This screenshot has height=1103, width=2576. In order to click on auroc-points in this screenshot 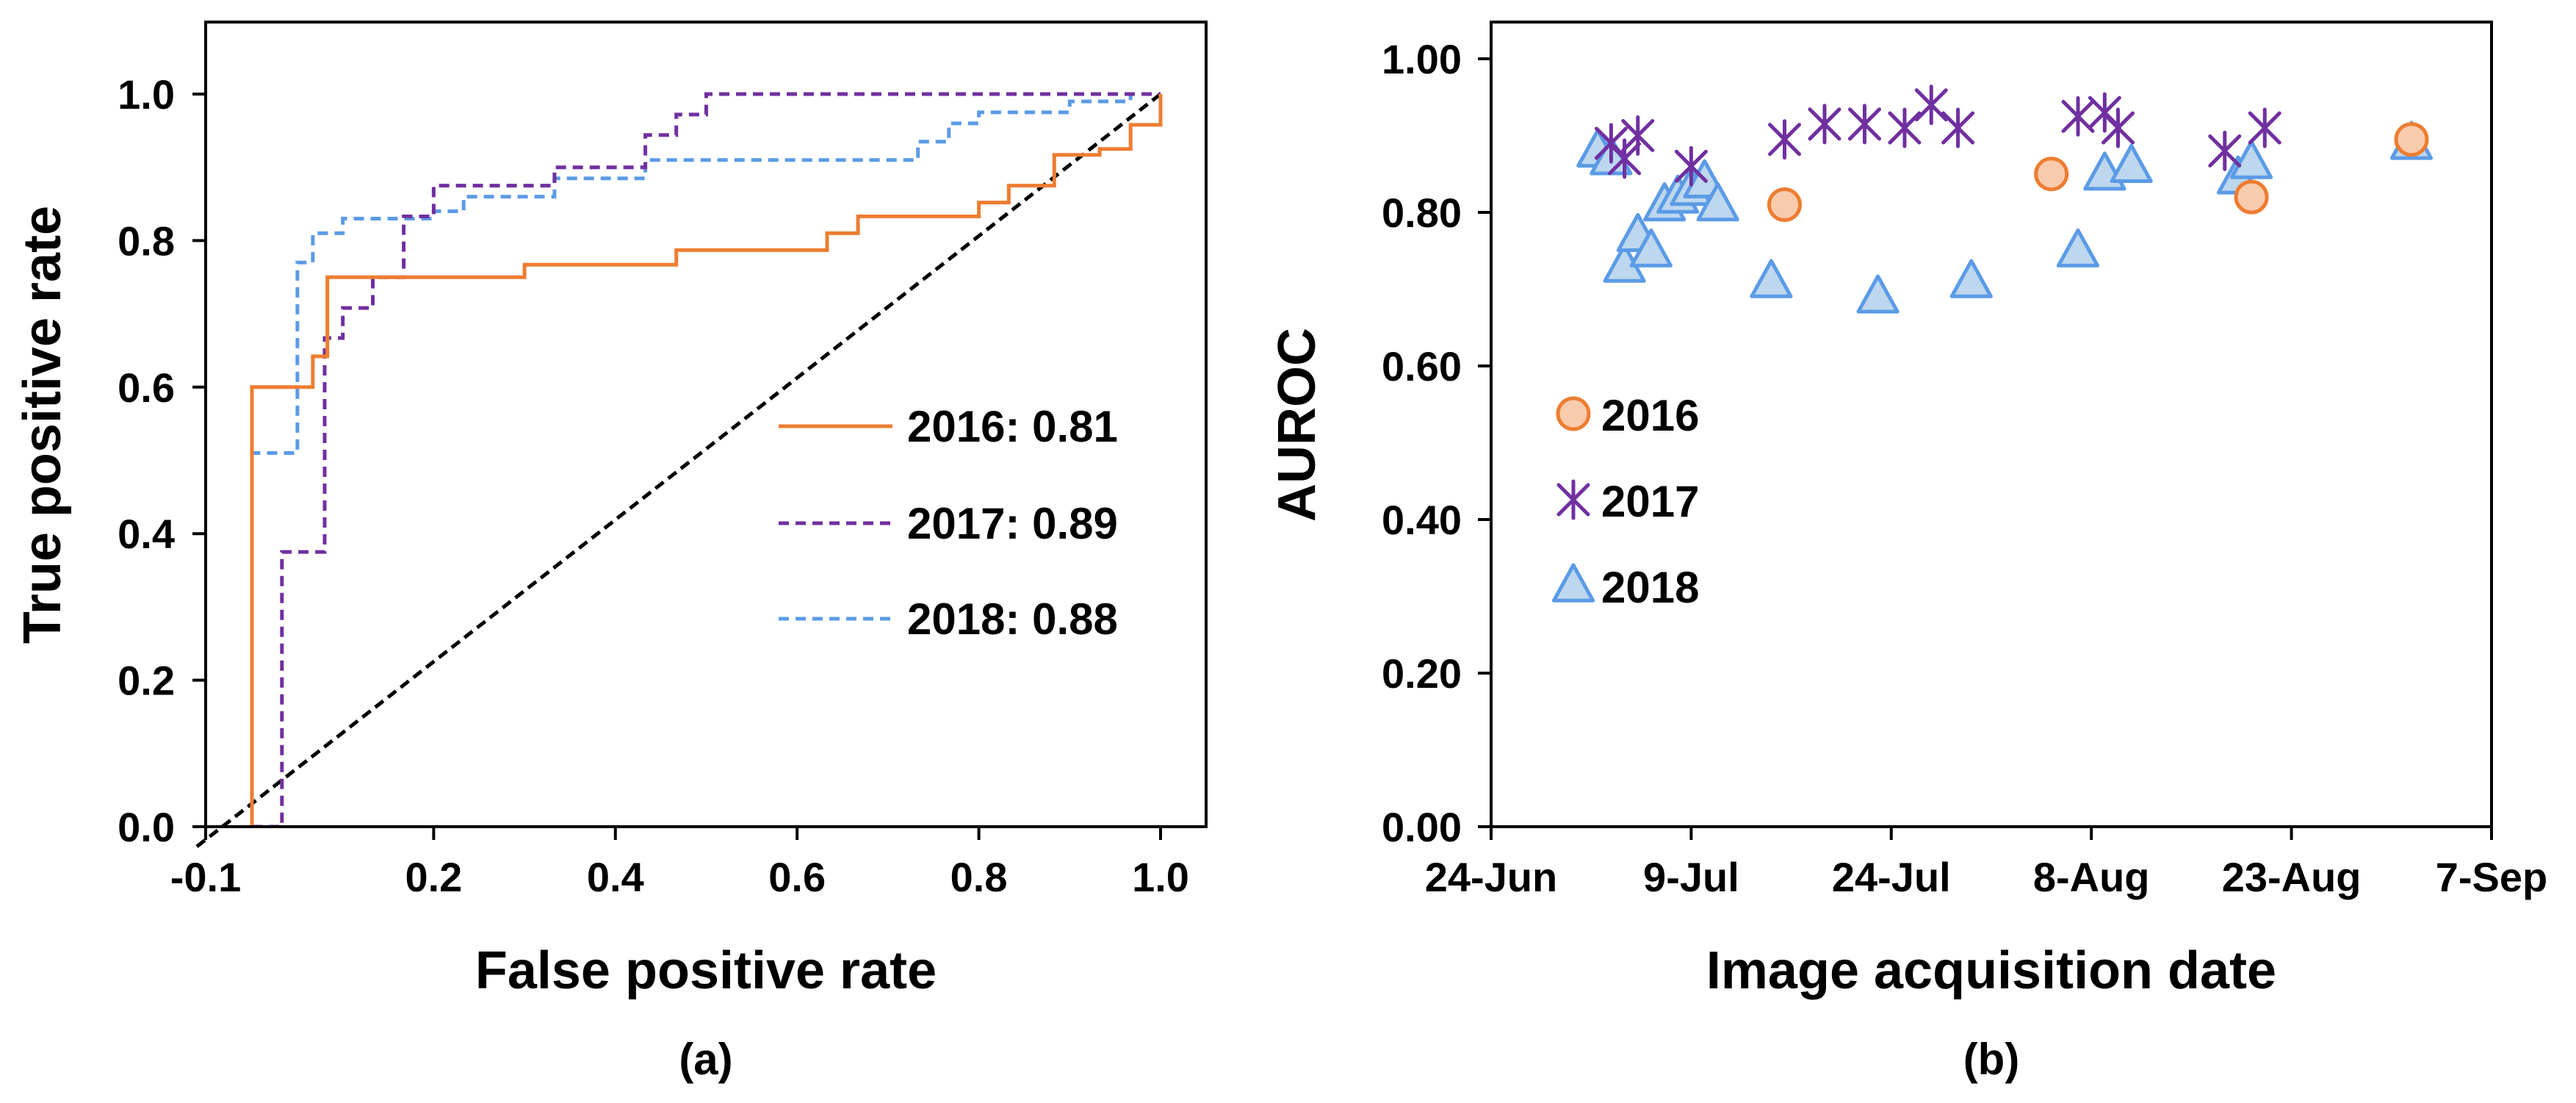, I will do `click(2005, 199)`.